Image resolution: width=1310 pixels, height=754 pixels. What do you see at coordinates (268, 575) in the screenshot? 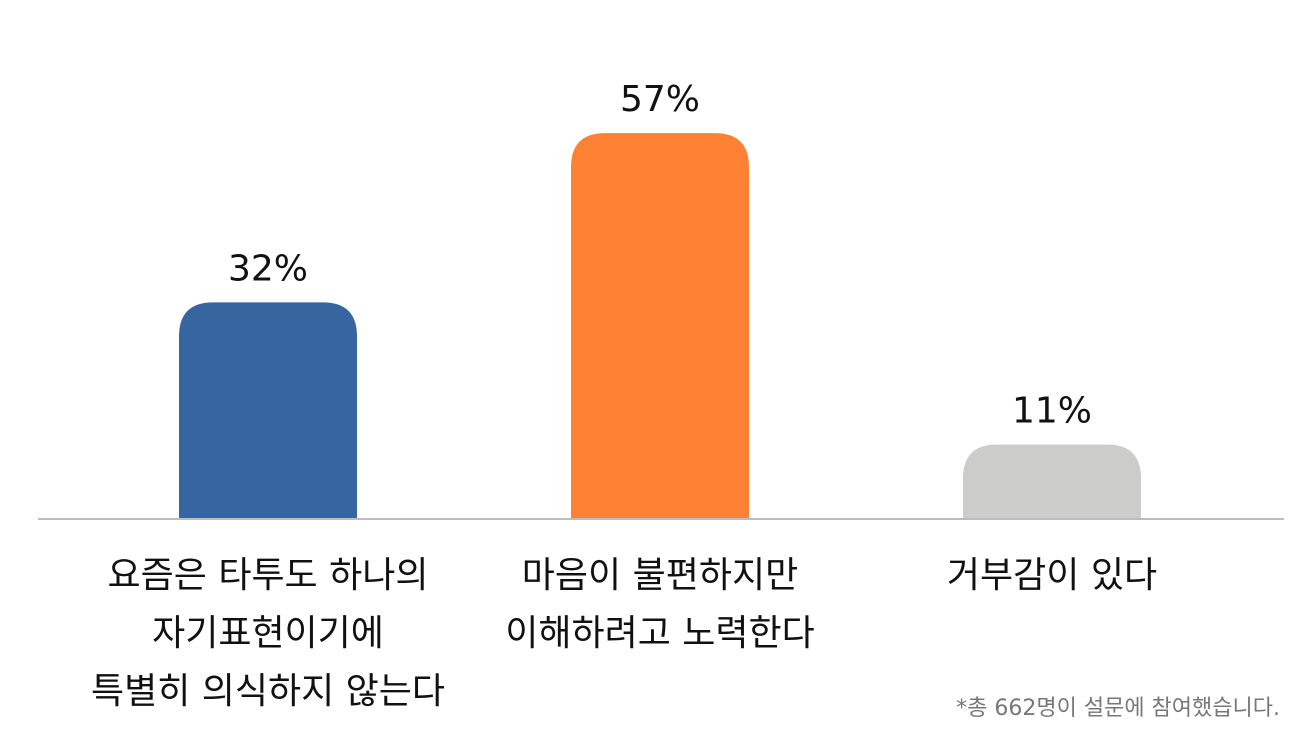
I see `category-label-1-line-1: 요즘은 타투도 하나의` at bounding box center [268, 575].